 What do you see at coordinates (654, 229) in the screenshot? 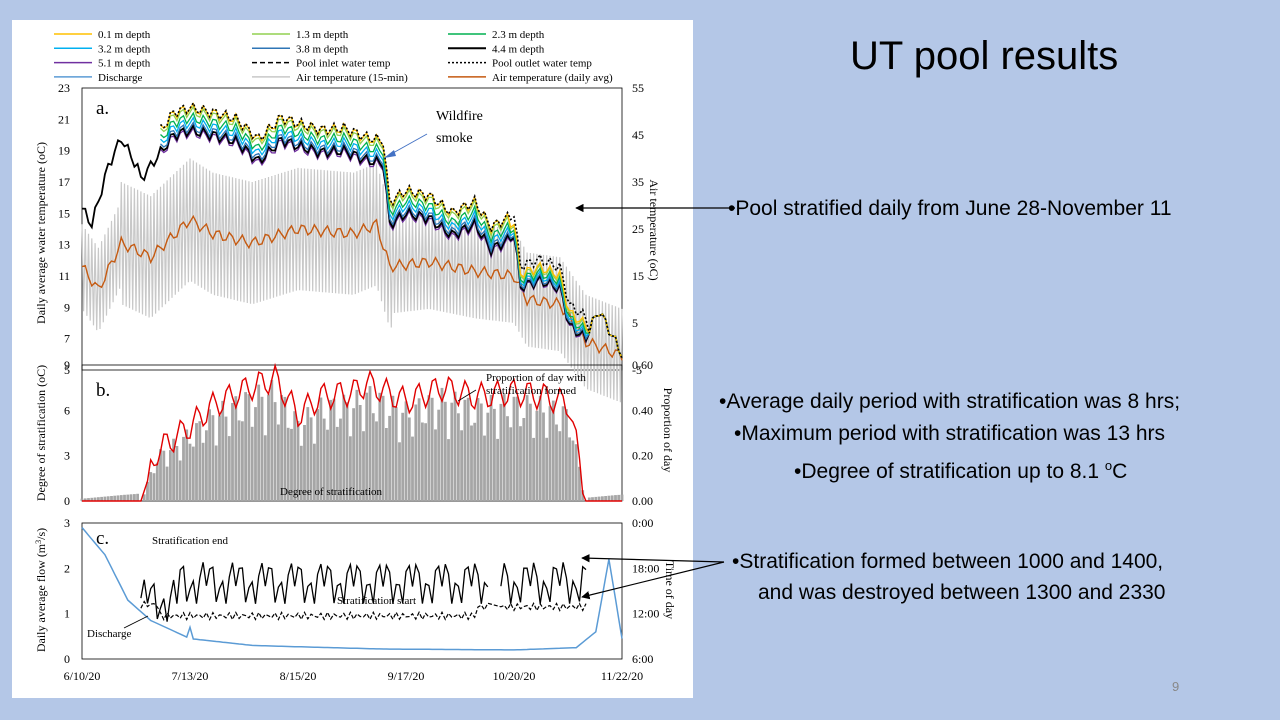
I see `panel-a-y2label: Air temperature (oC)` at bounding box center [654, 229].